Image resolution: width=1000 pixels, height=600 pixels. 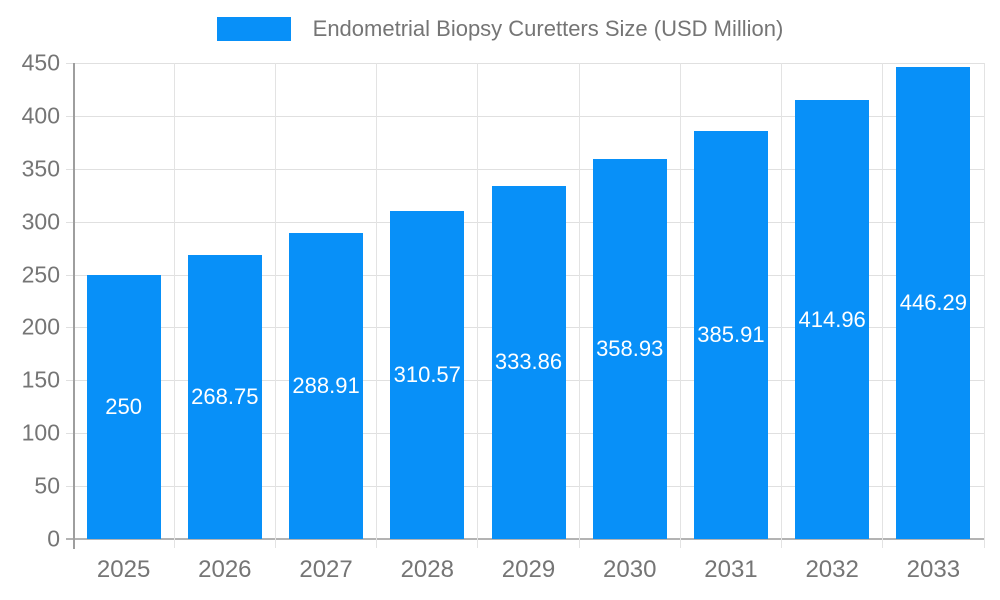 I want to click on y-axis-tick-label: 250, so click(x=40, y=274).